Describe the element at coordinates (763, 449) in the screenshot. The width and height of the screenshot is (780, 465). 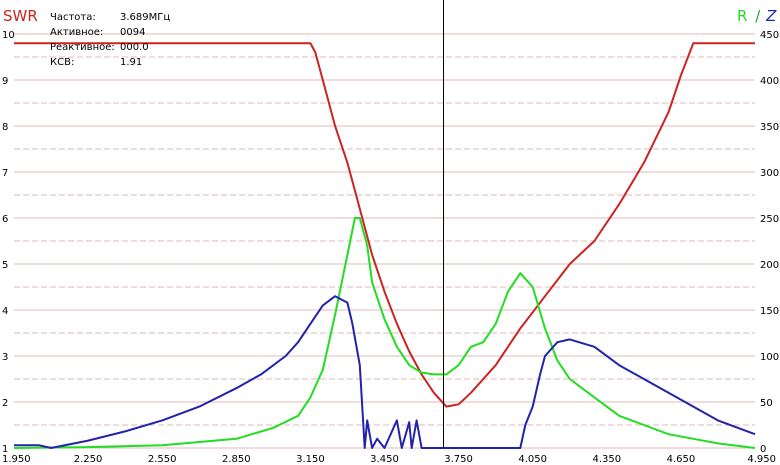
I see `y-right-tick-label: 0` at that location.